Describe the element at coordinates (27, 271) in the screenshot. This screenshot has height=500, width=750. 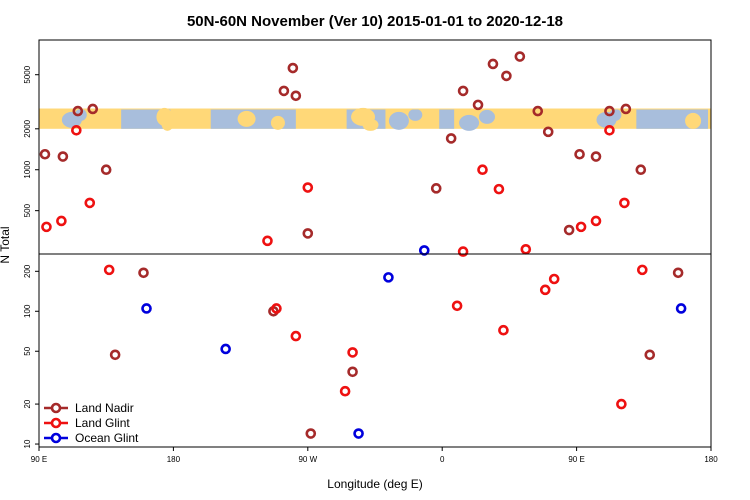
I see `y-tick-label: 200` at that location.